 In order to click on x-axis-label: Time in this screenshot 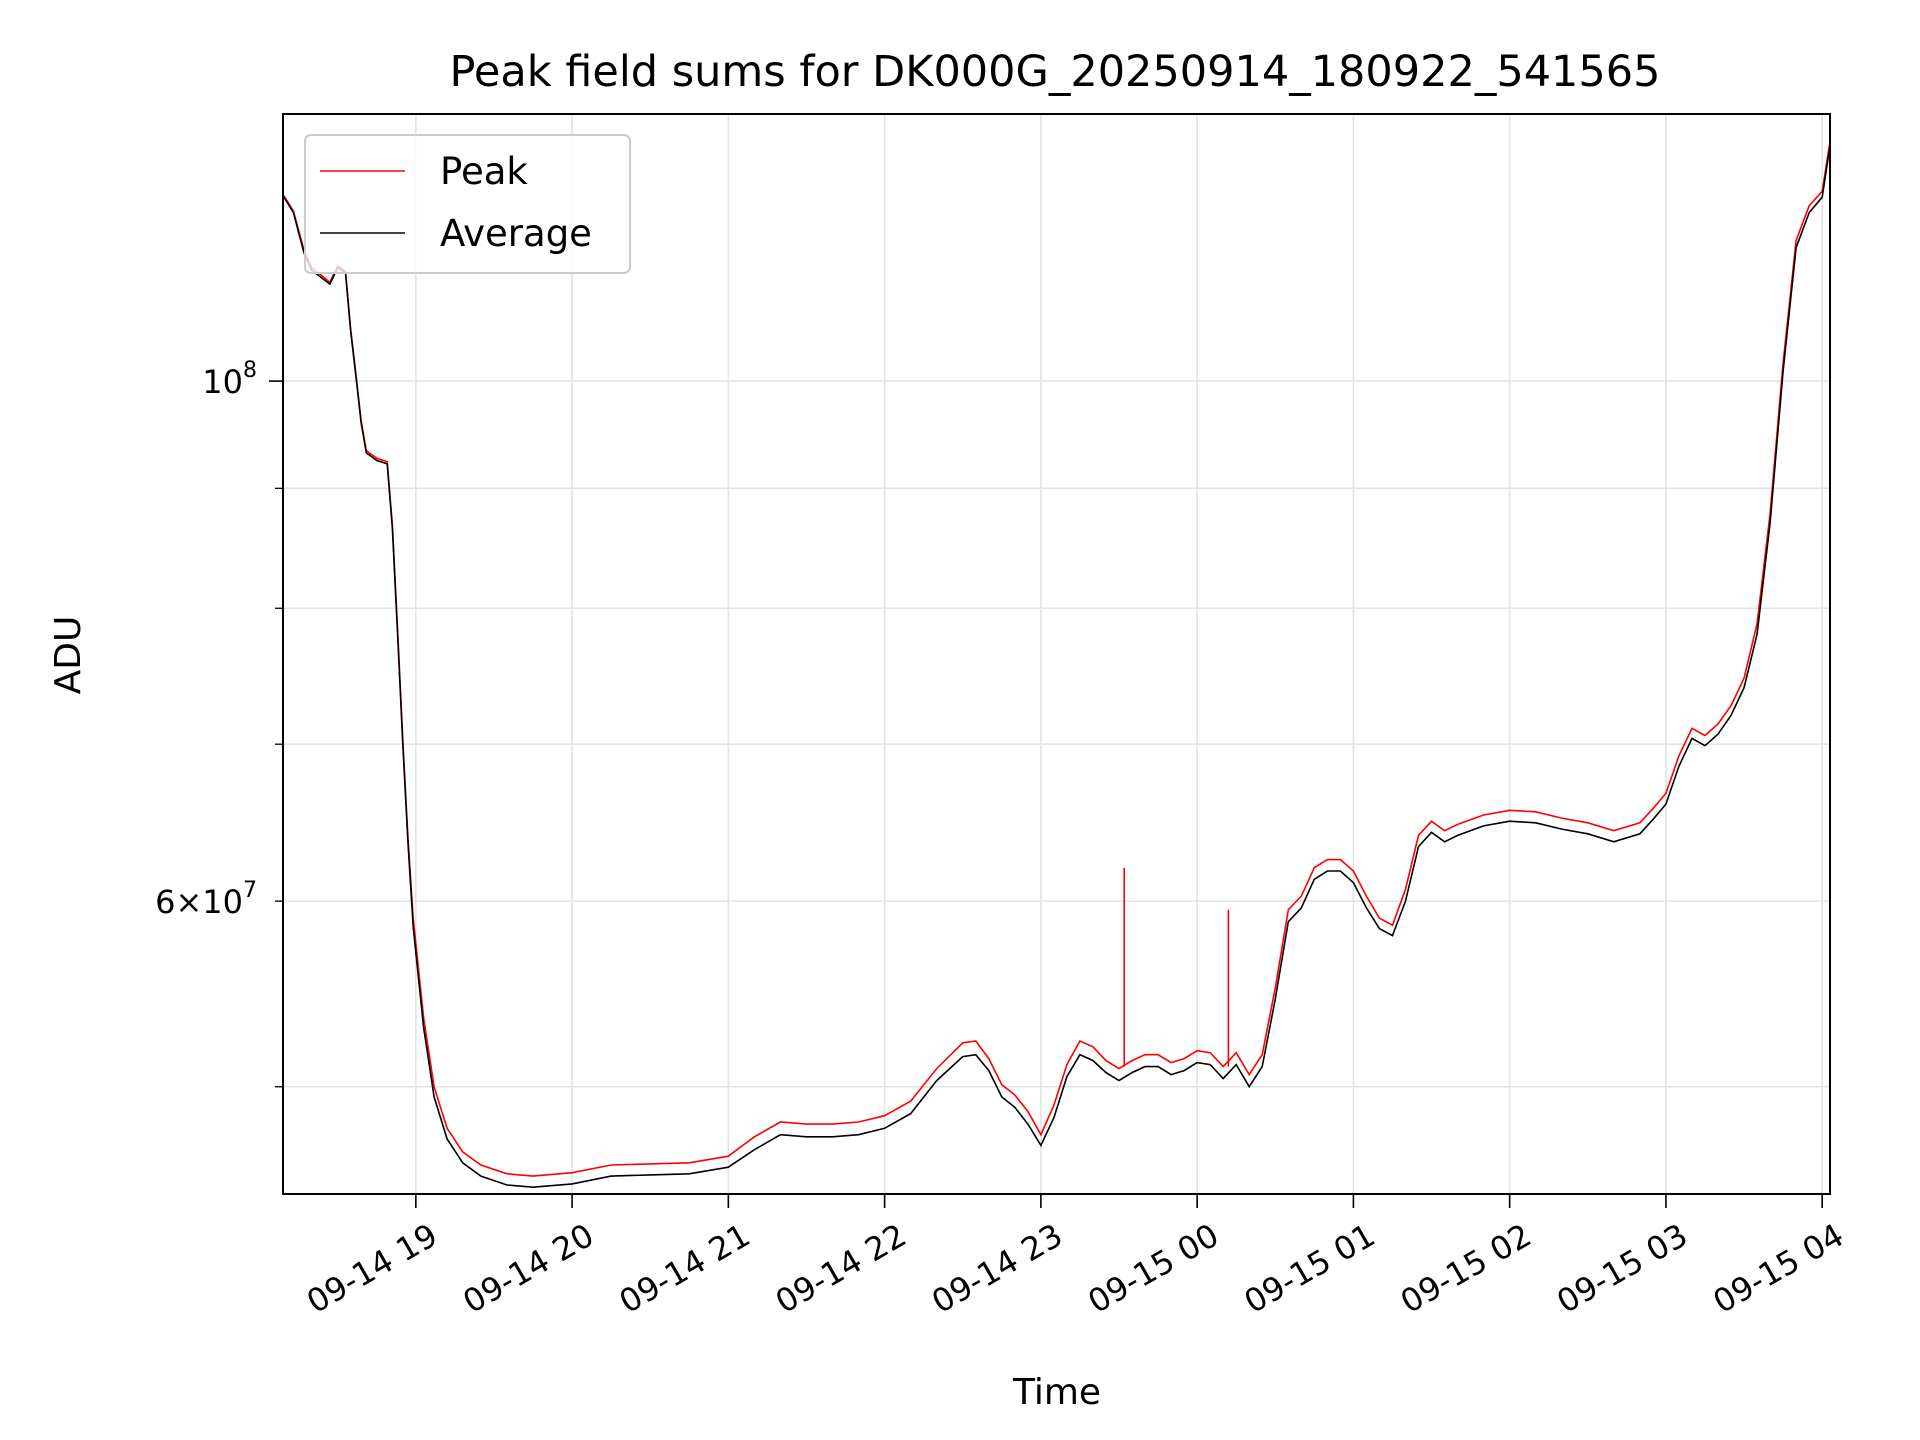, I will do `click(1056, 1392)`.